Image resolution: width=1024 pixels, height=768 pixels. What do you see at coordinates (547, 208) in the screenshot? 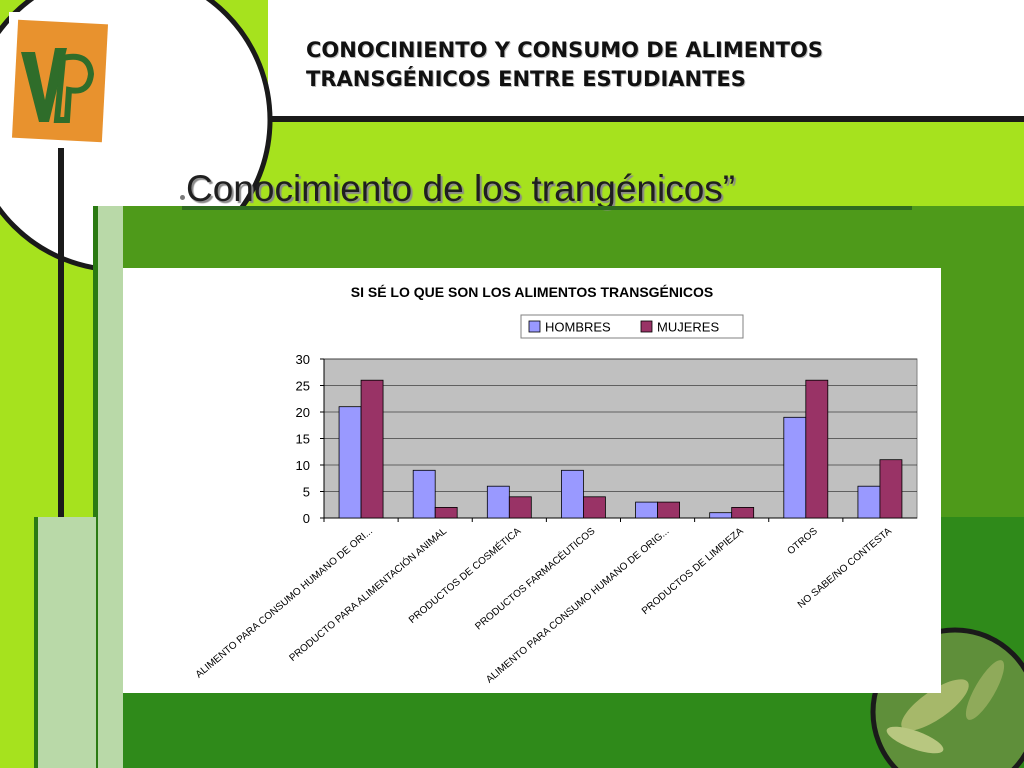
I see `subtitle-underline` at bounding box center [547, 208].